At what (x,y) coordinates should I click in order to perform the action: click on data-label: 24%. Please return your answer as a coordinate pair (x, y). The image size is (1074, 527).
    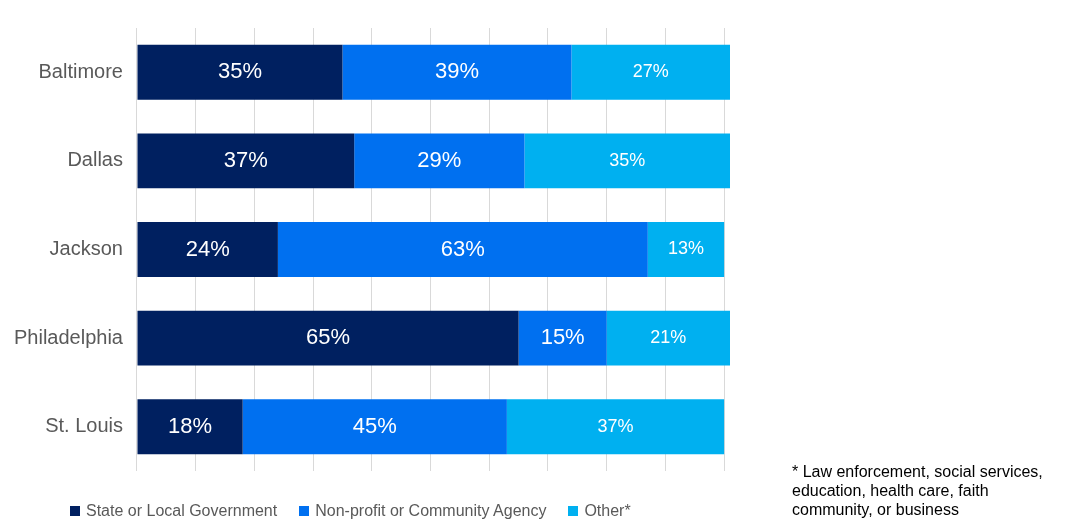
    Looking at the image, I should click on (207, 248).